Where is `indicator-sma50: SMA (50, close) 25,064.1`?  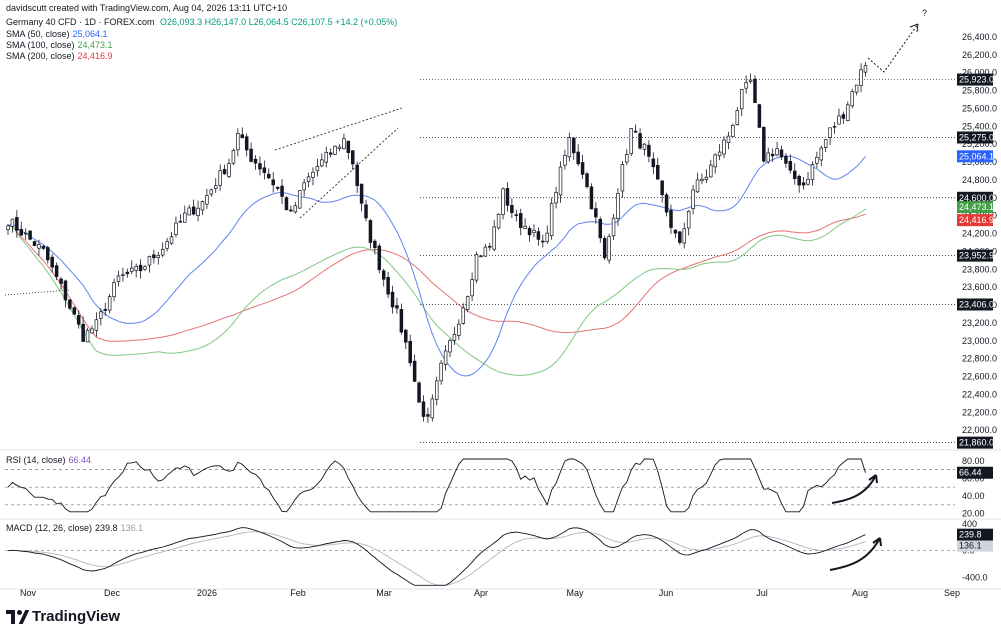
indicator-sma50: SMA (50, close) 25,064.1 is located at coordinates (58, 34).